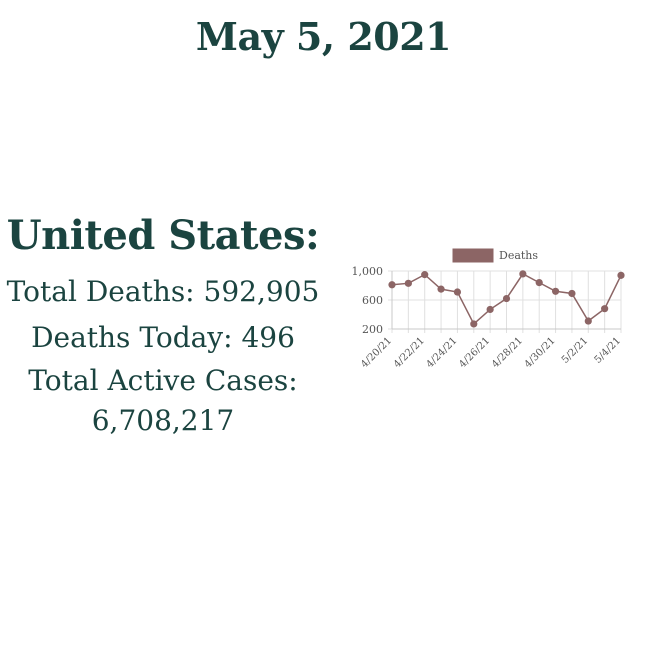 The image size is (647, 647). I want to click on deaths-today-value: 496, so click(268, 337).